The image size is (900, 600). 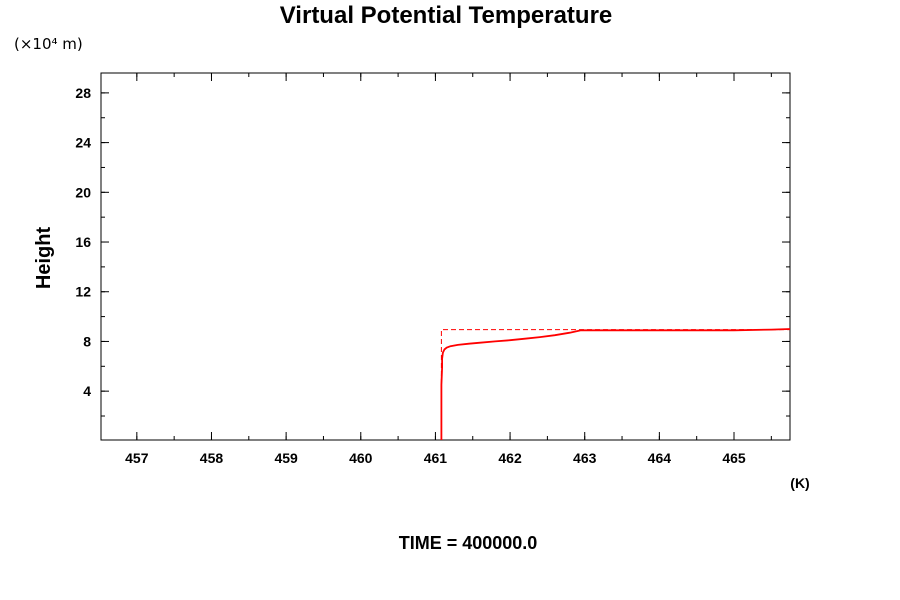 What do you see at coordinates (83, 192) in the screenshot?
I see `y-tick-label: 20` at bounding box center [83, 192].